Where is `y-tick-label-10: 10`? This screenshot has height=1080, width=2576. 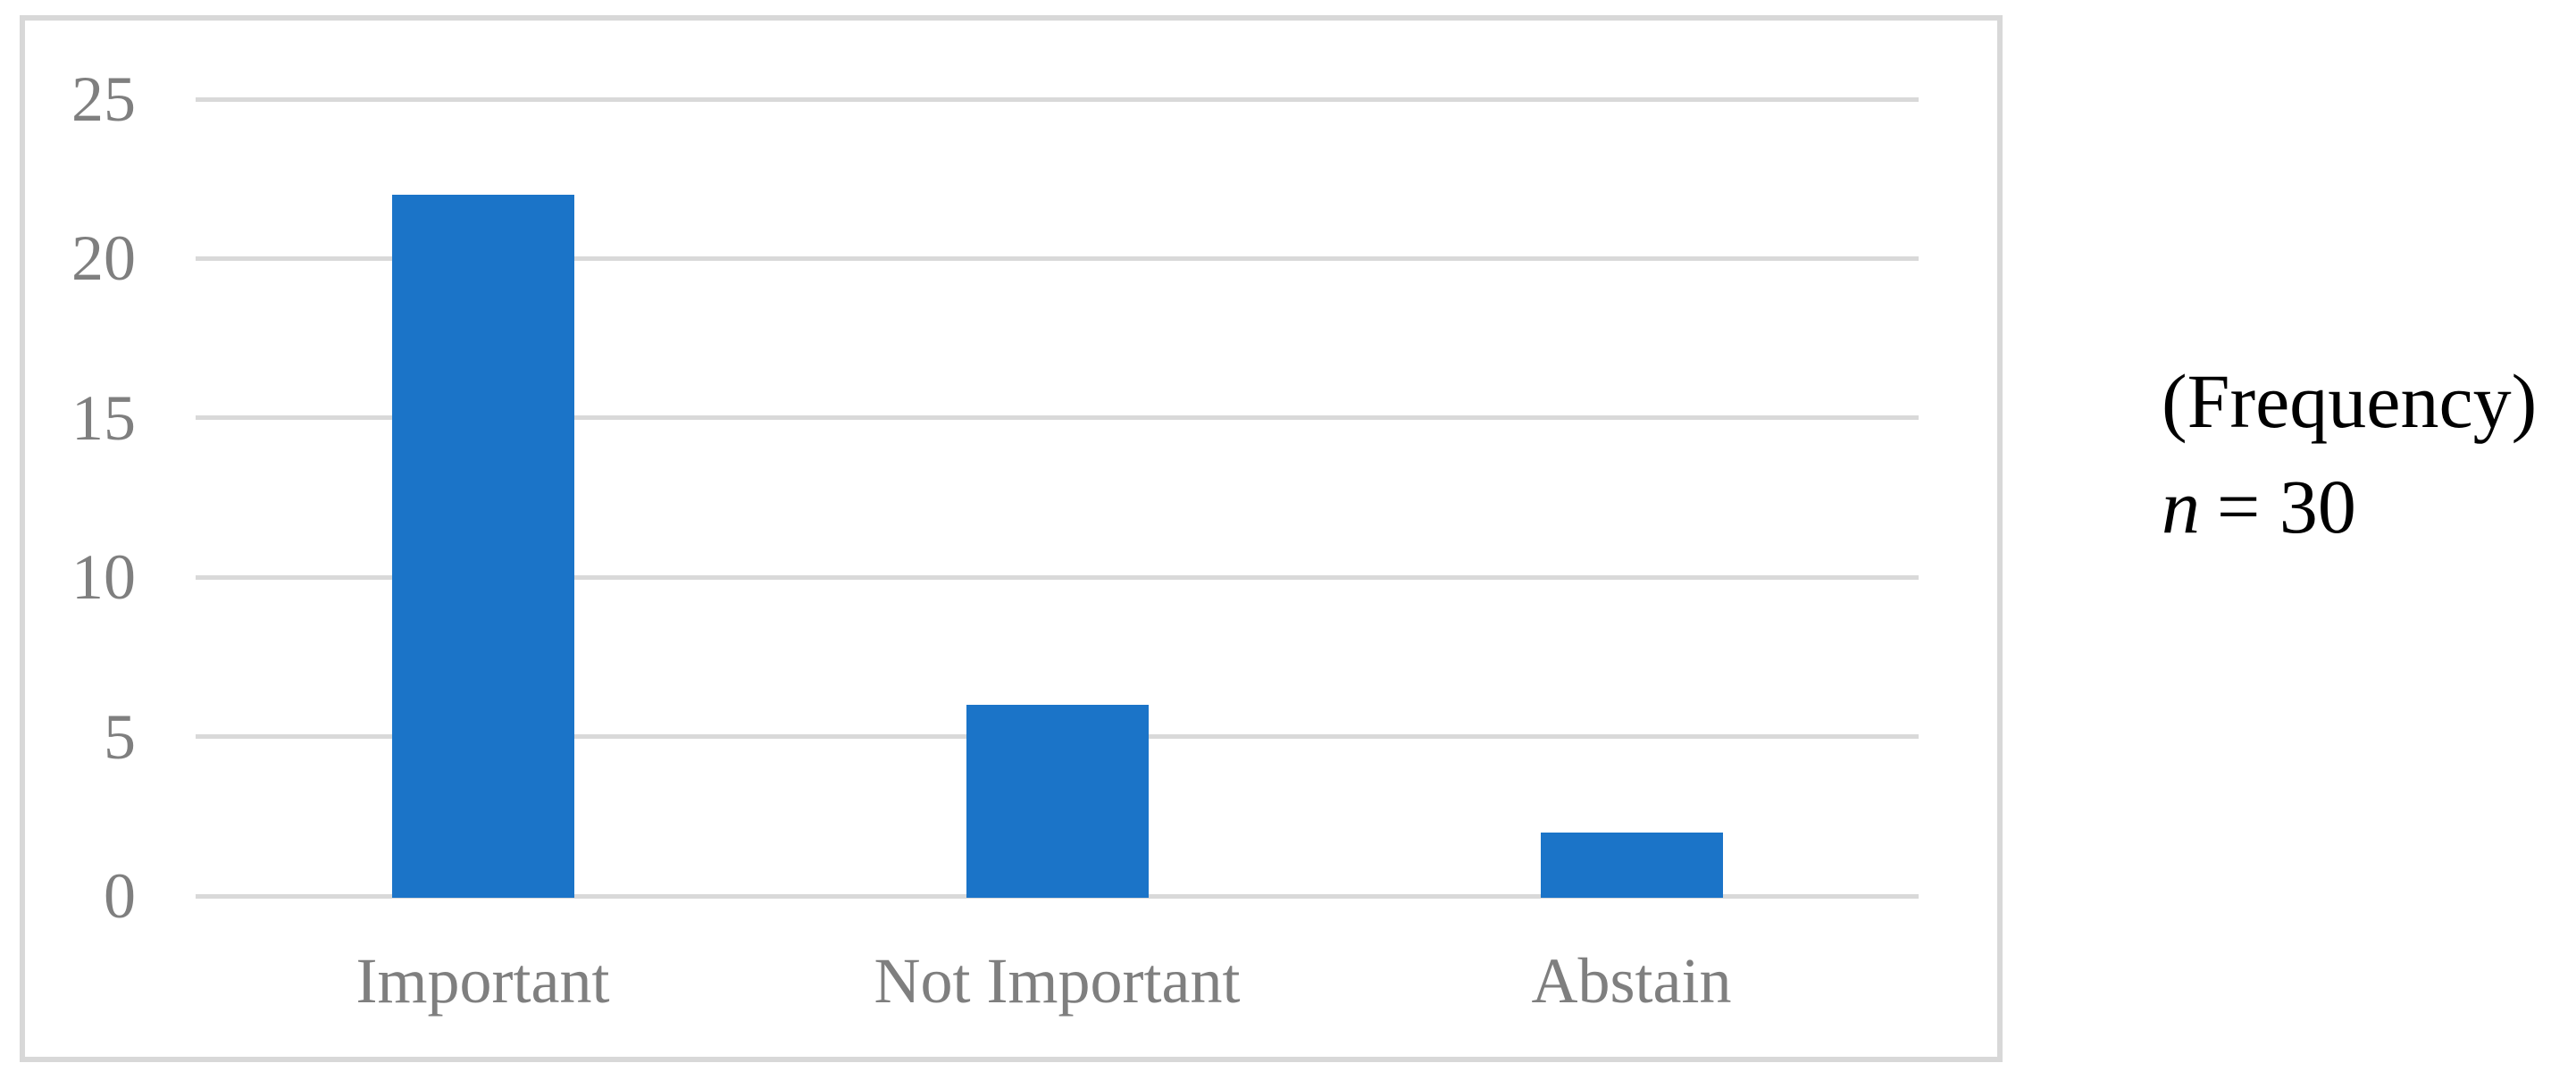
y-tick-label-10: 10 is located at coordinates (104, 577).